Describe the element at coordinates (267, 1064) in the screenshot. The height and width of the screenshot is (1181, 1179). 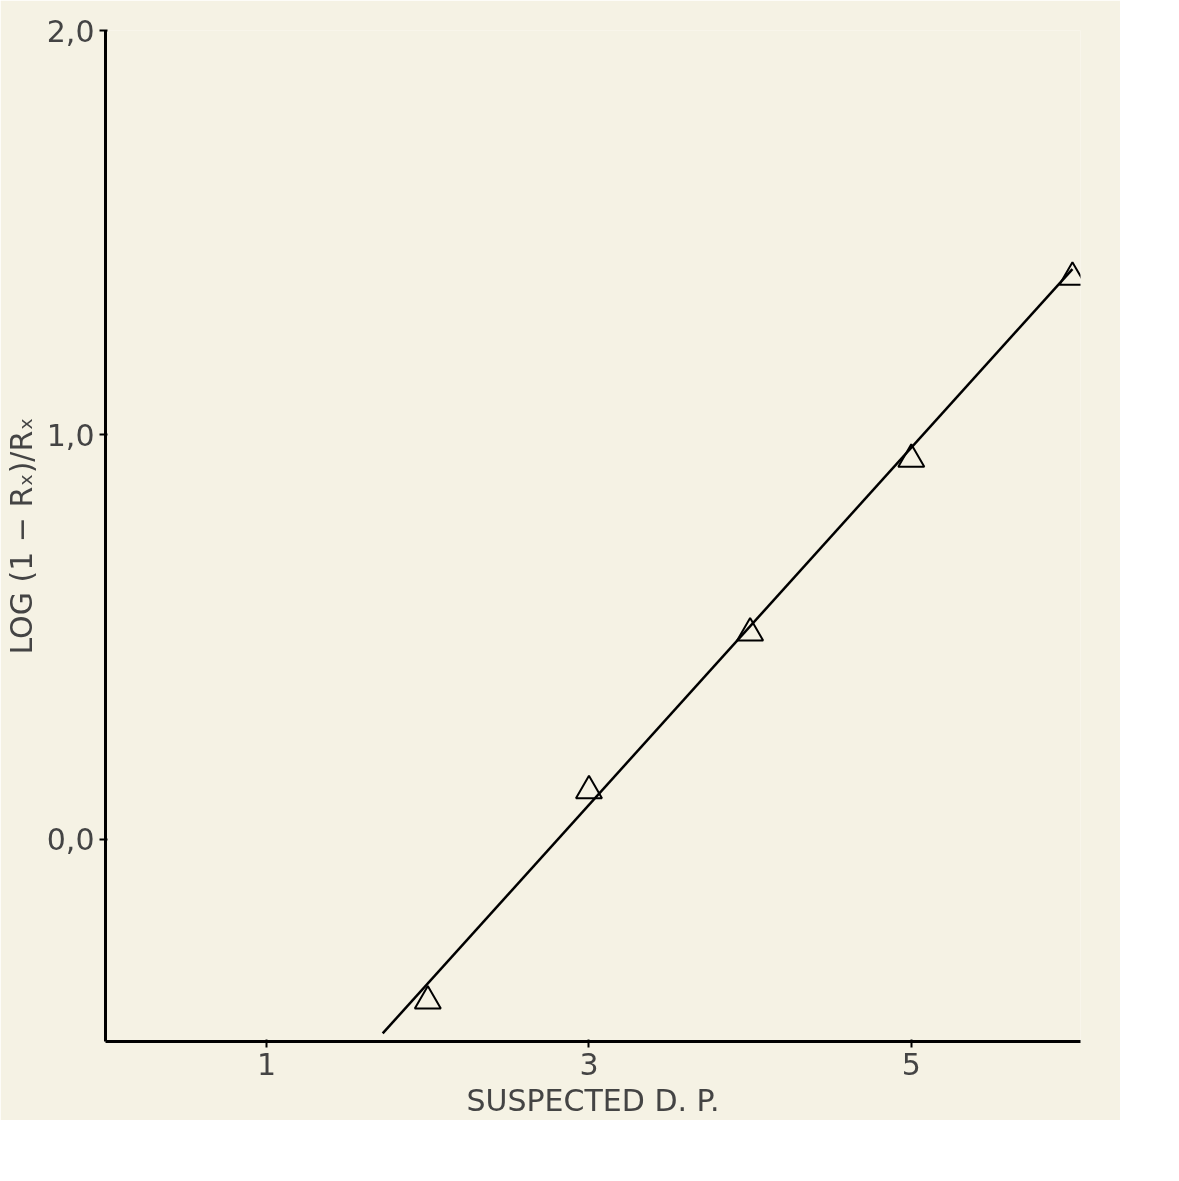
I see `x-tick-label: 1` at that location.